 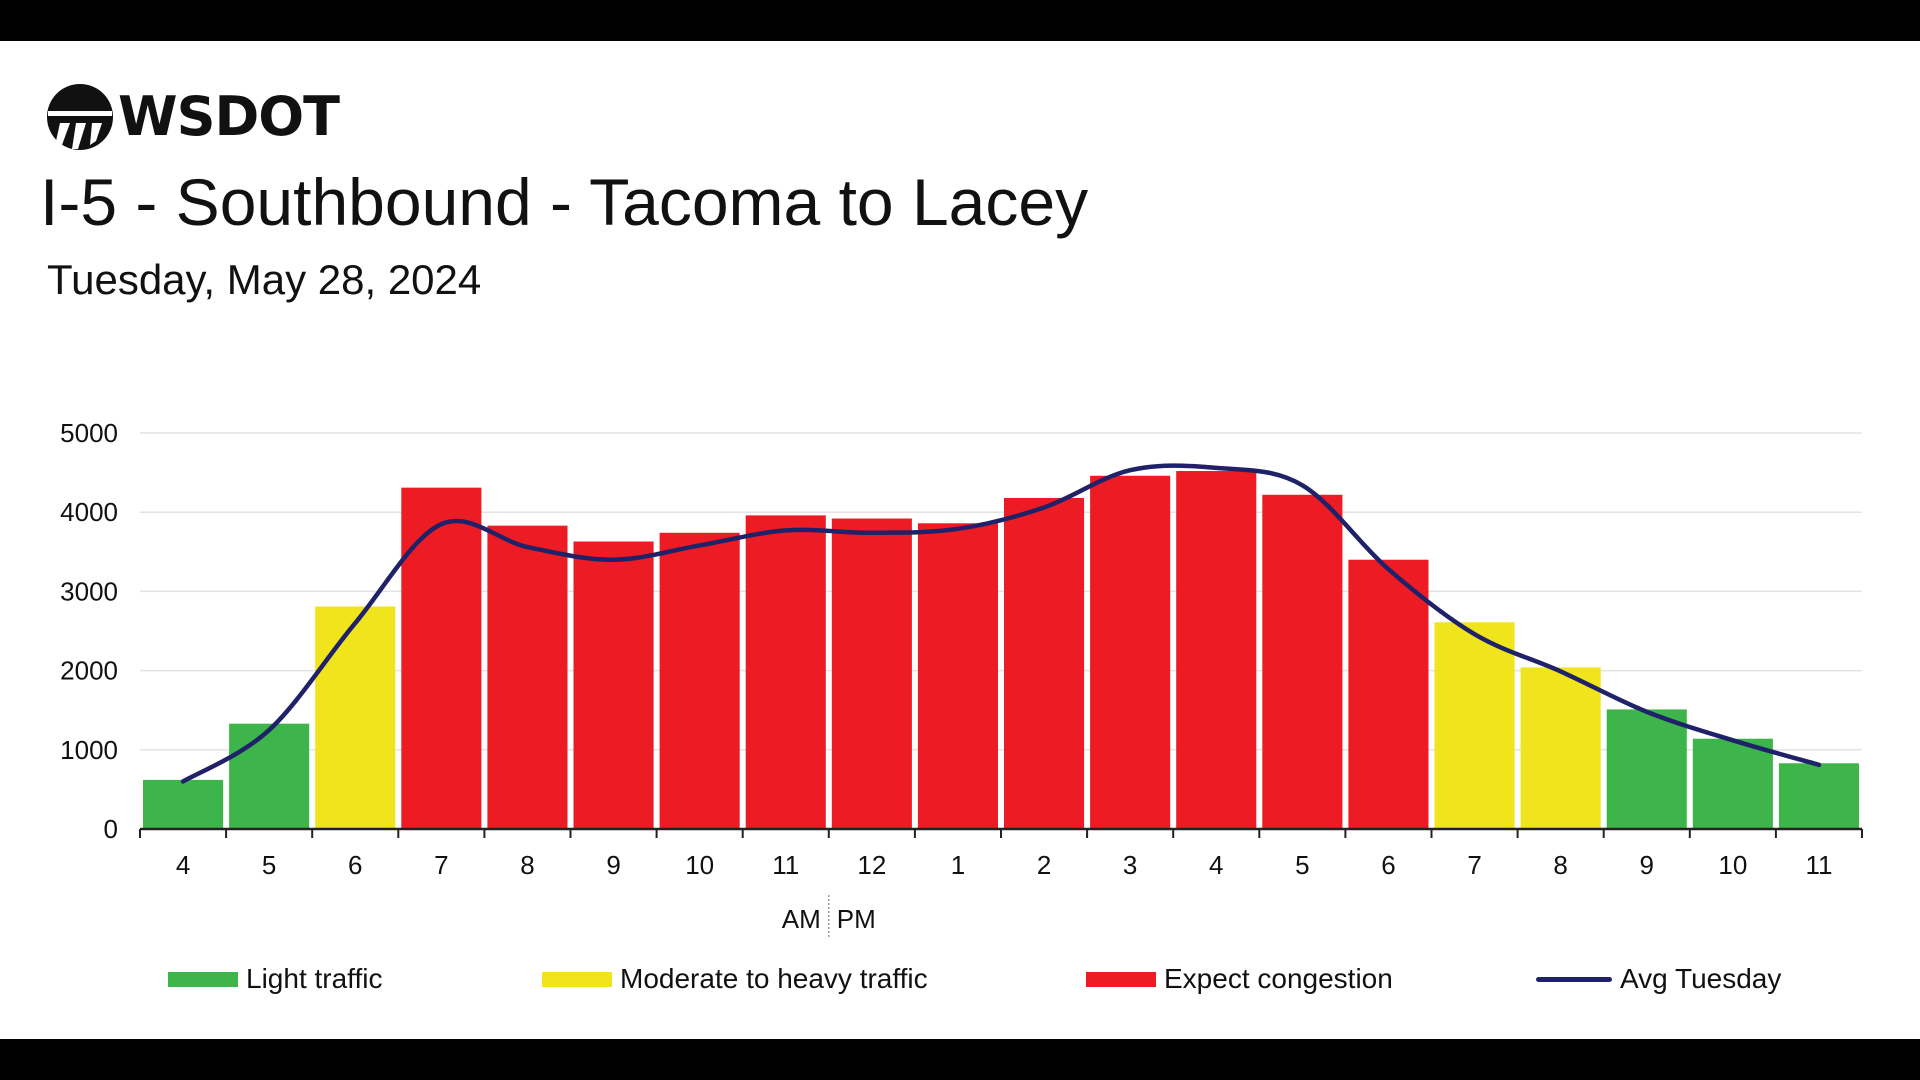 What do you see at coordinates (111, 829) in the screenshot?
I see `y-tick-label: 0` at bounding box center [111, 829].